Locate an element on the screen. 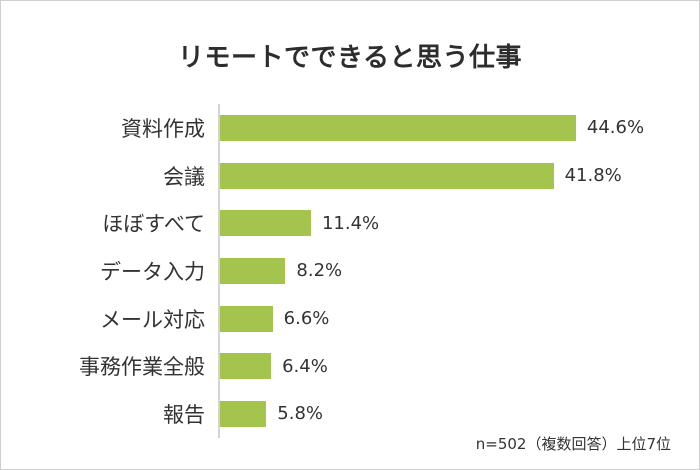  plot-area: 41.8% is located at coordinates (459, 176).